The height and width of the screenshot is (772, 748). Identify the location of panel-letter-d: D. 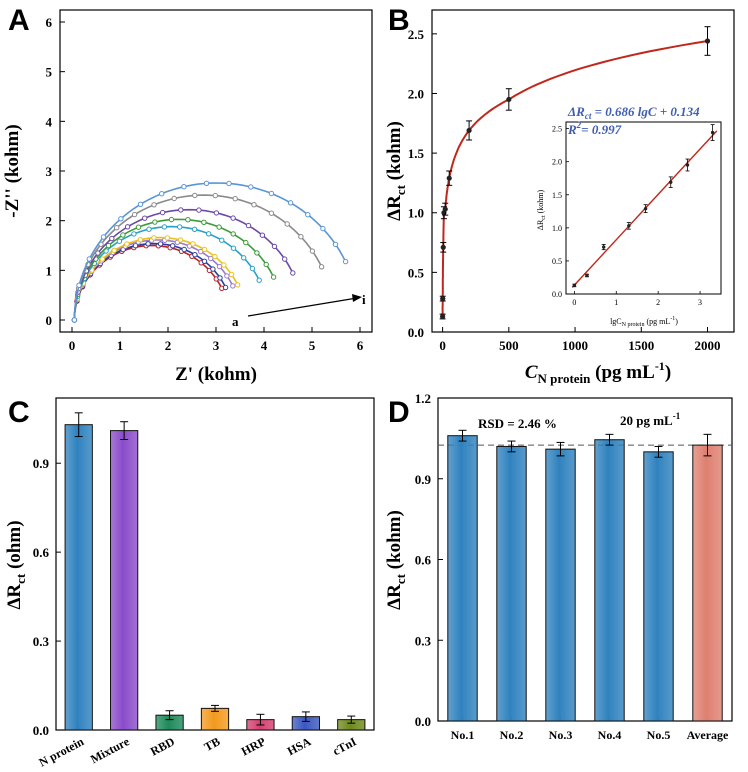
(399, 412).